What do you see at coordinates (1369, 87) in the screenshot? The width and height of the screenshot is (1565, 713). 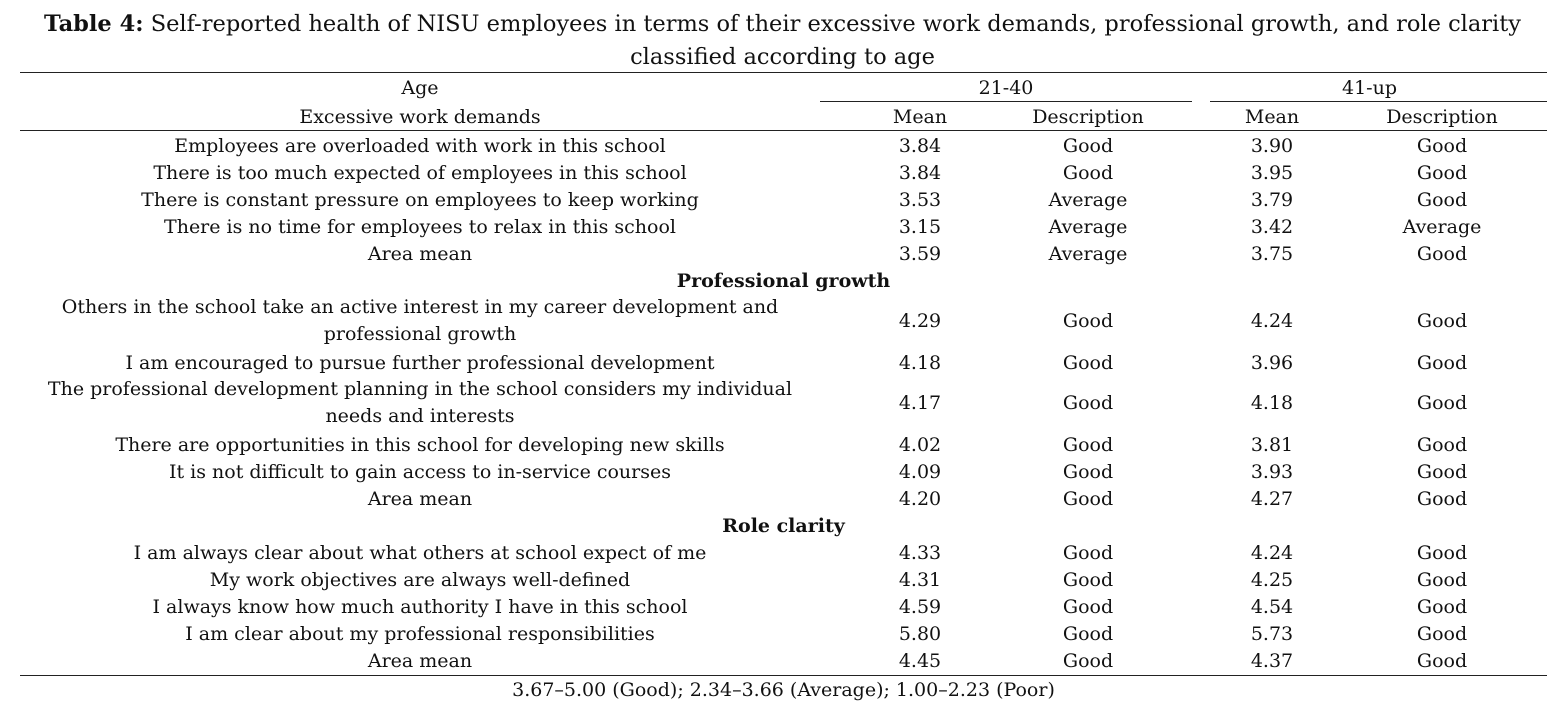 I see `group-41-up-header: 41-up` at bounding box center [1369, 87].